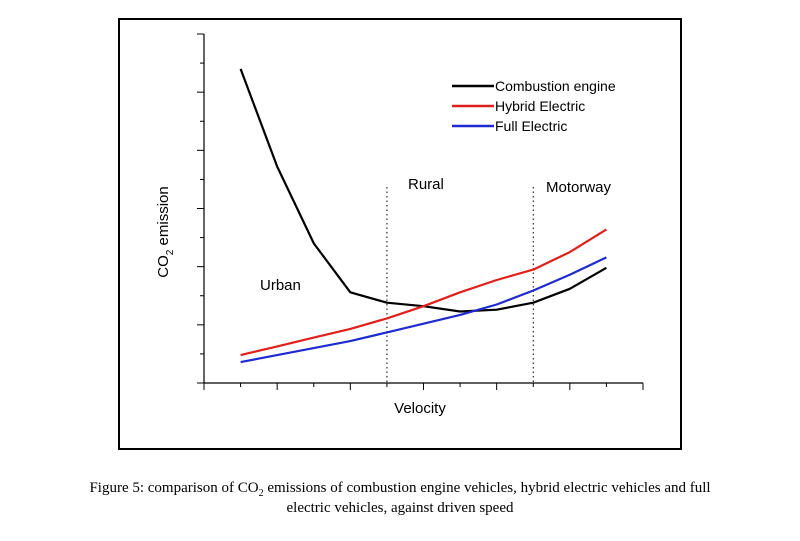  What do you see at coordinates (420, 408) in the screenshot?
I see `x-axis-label: Velocity` at bounding box center [420, 408].